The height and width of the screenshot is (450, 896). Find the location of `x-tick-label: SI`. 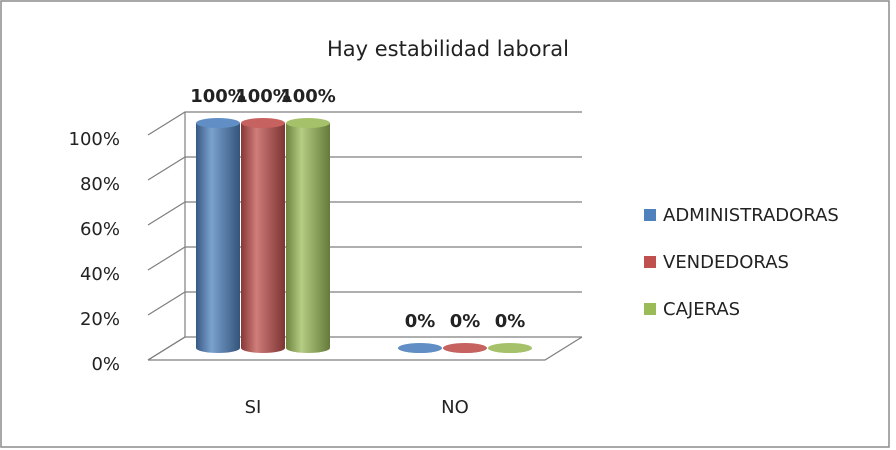

x-tick-label: SI is located at coordinates (253, 407).